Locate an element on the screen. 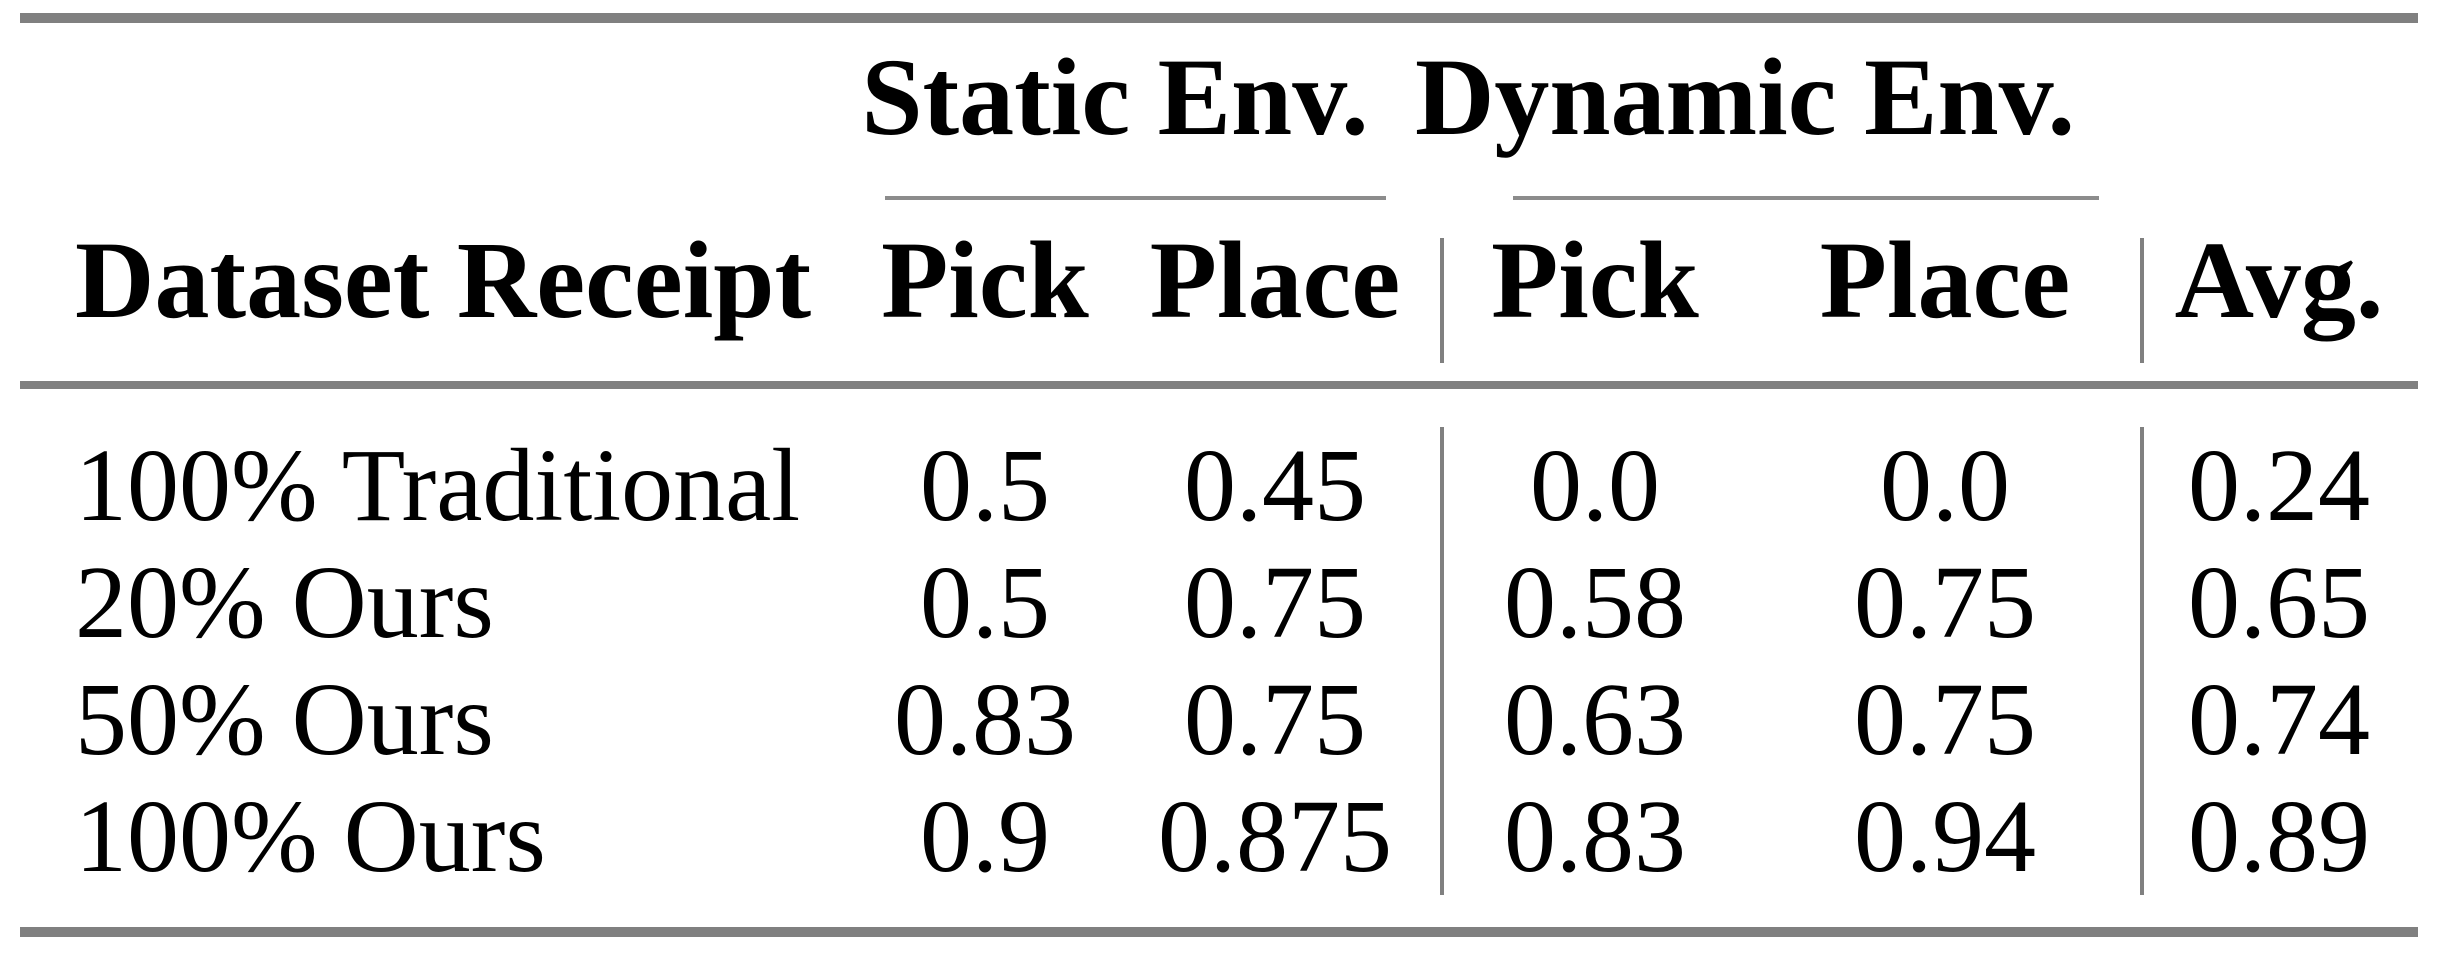 This screenshot has width=2440, height=966. cell-dynamic-pick: 0.58 is located at coordinates (1595, 602).